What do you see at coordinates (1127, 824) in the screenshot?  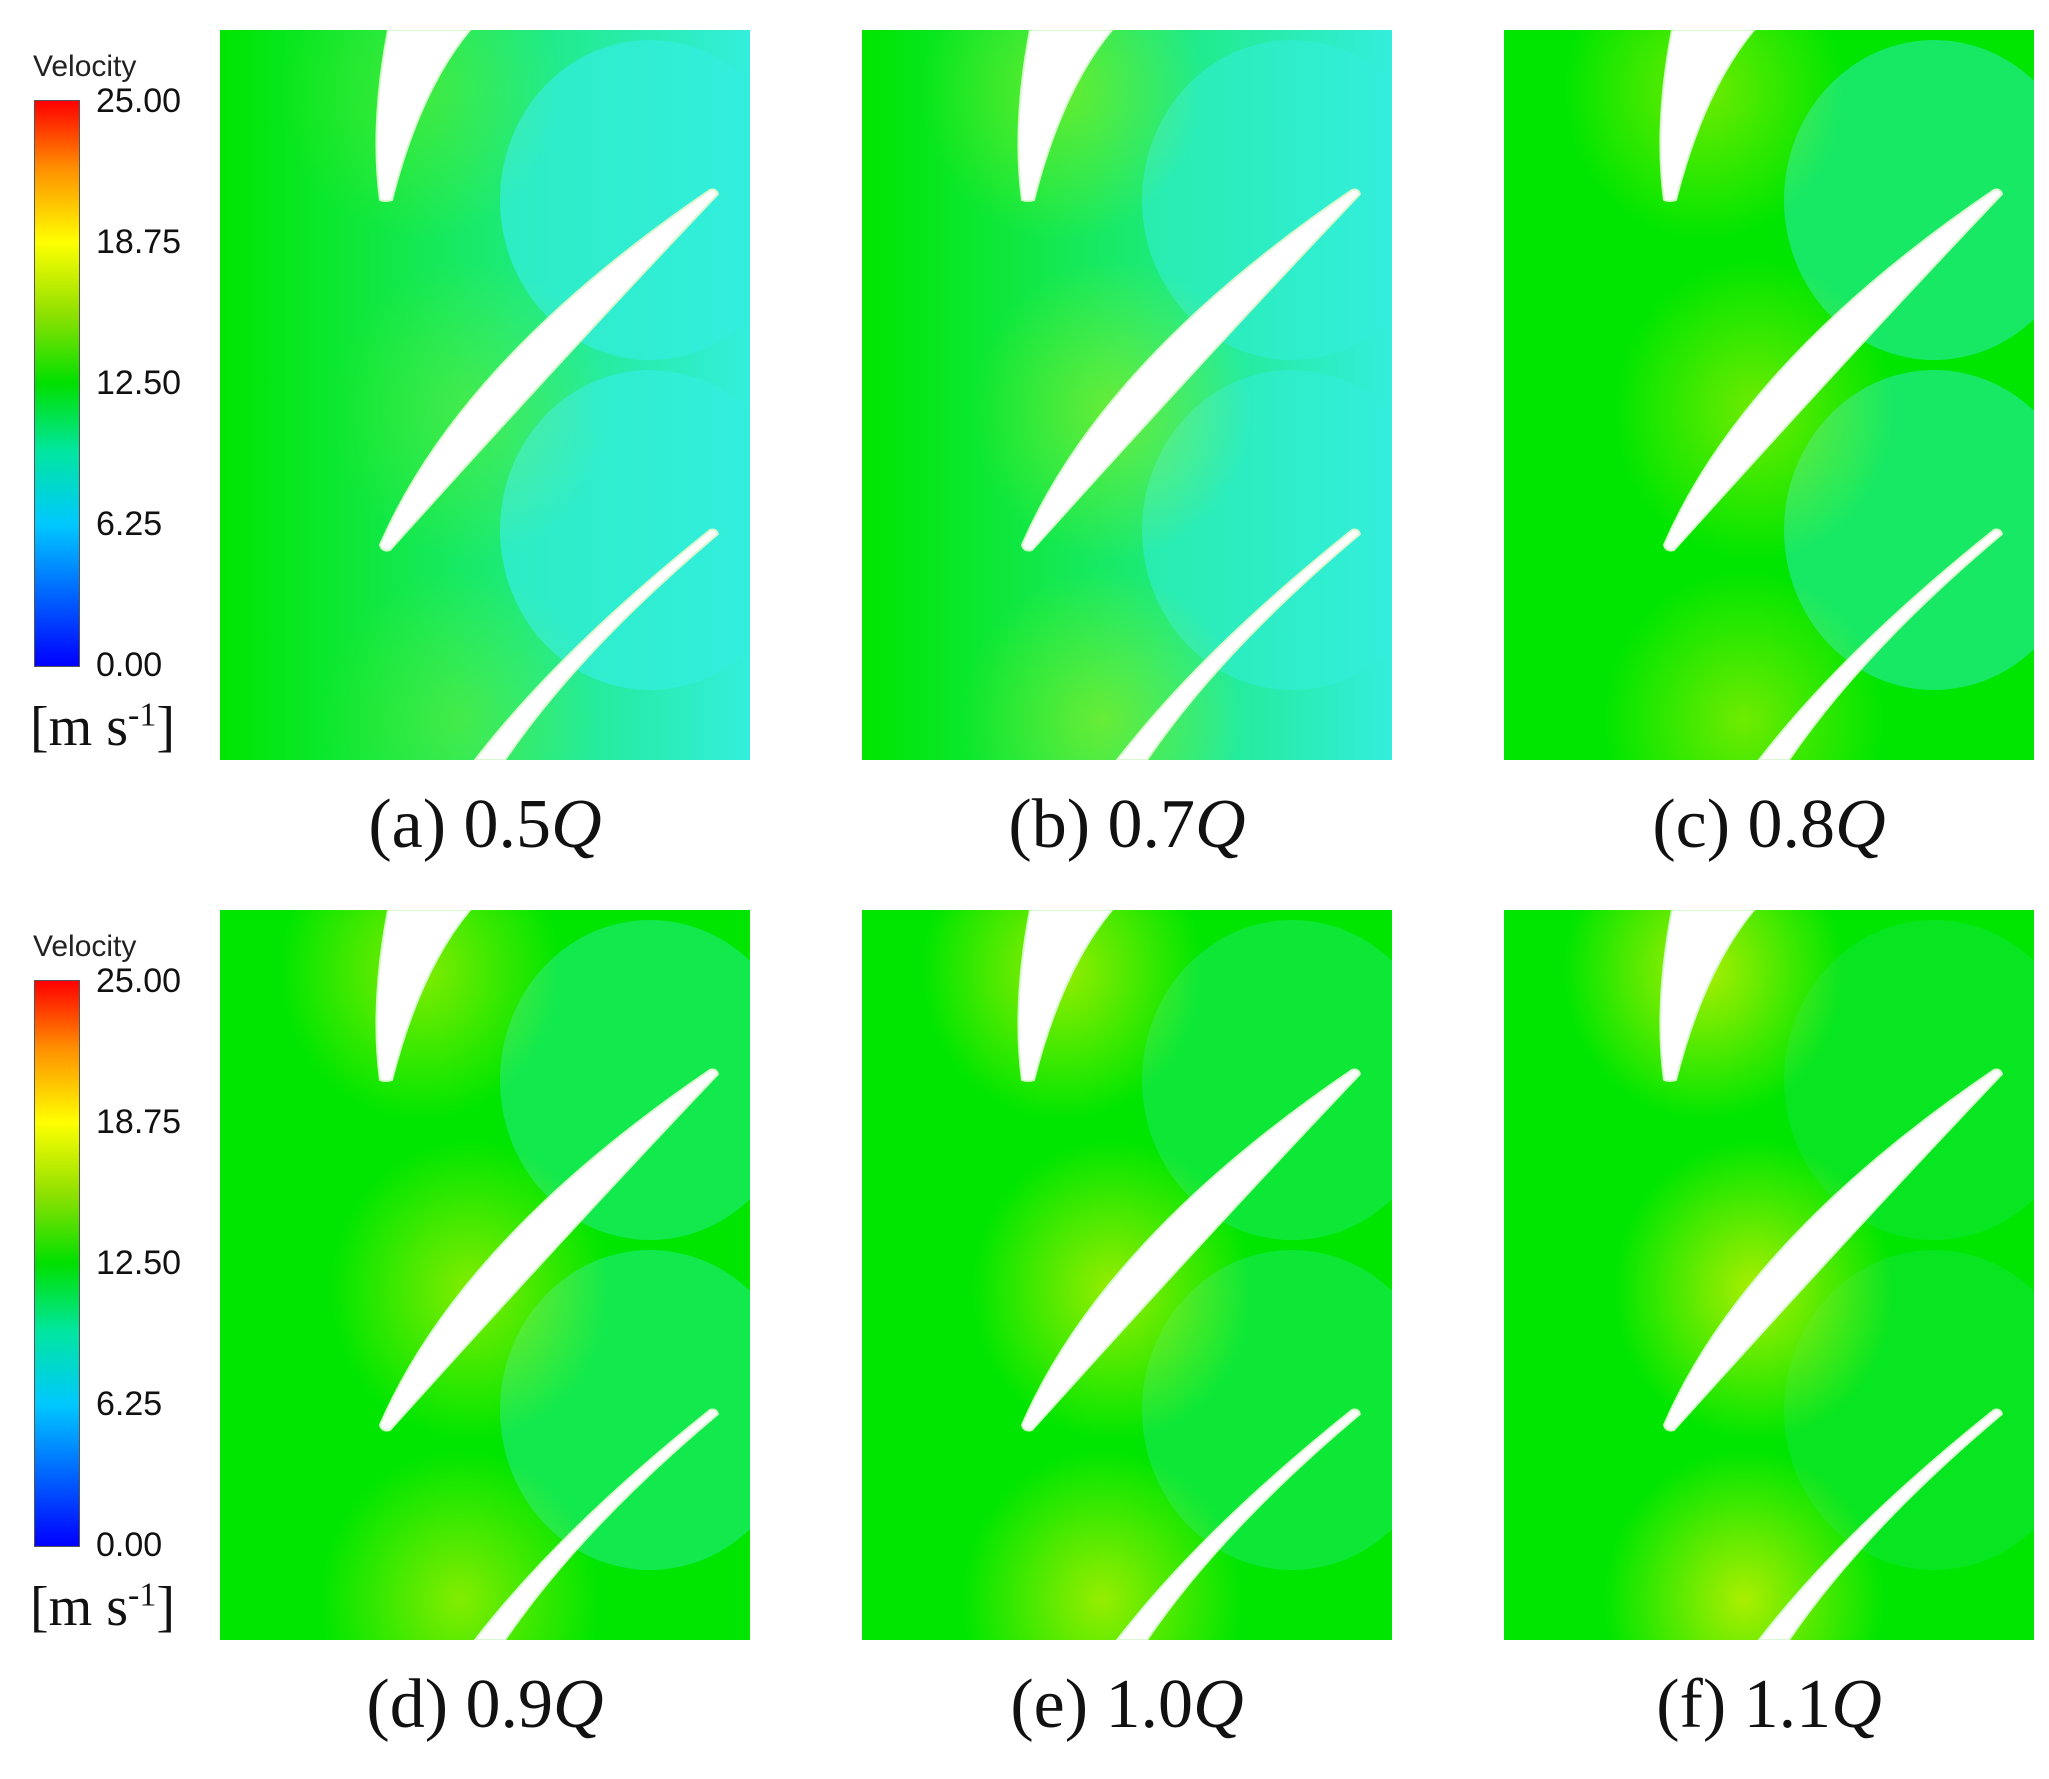 I see `caption-b: (b) 0.7Q` at bounding box center [1127, 824].